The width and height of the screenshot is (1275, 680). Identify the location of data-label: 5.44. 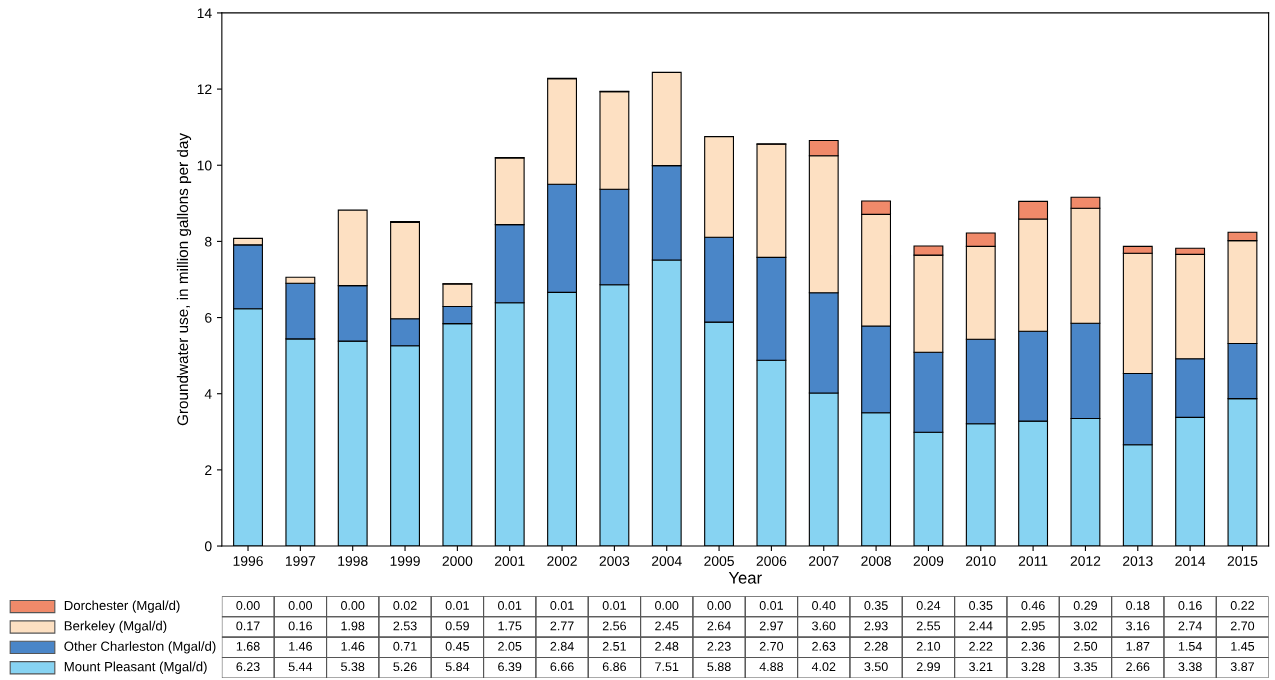
(300, 667).